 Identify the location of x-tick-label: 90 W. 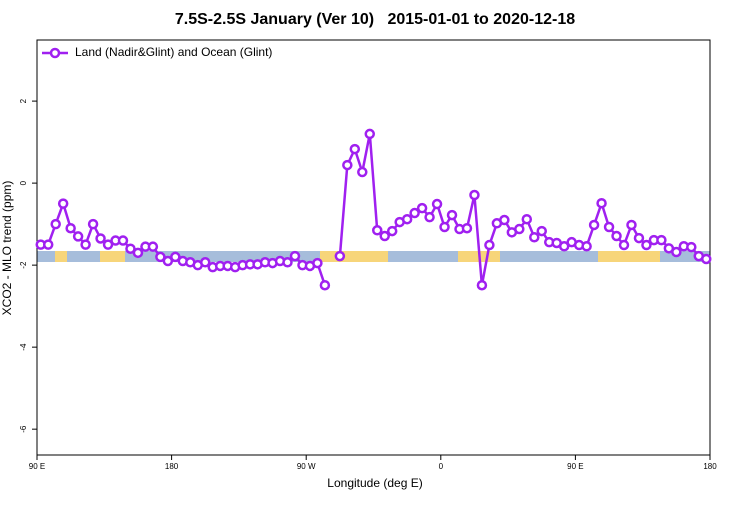
(306, 466).